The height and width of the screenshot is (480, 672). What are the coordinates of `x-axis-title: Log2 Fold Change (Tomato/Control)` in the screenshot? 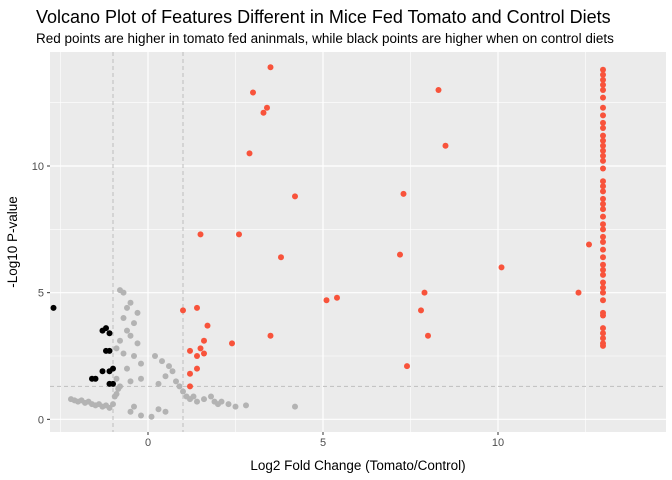 It's located at (357, 465).